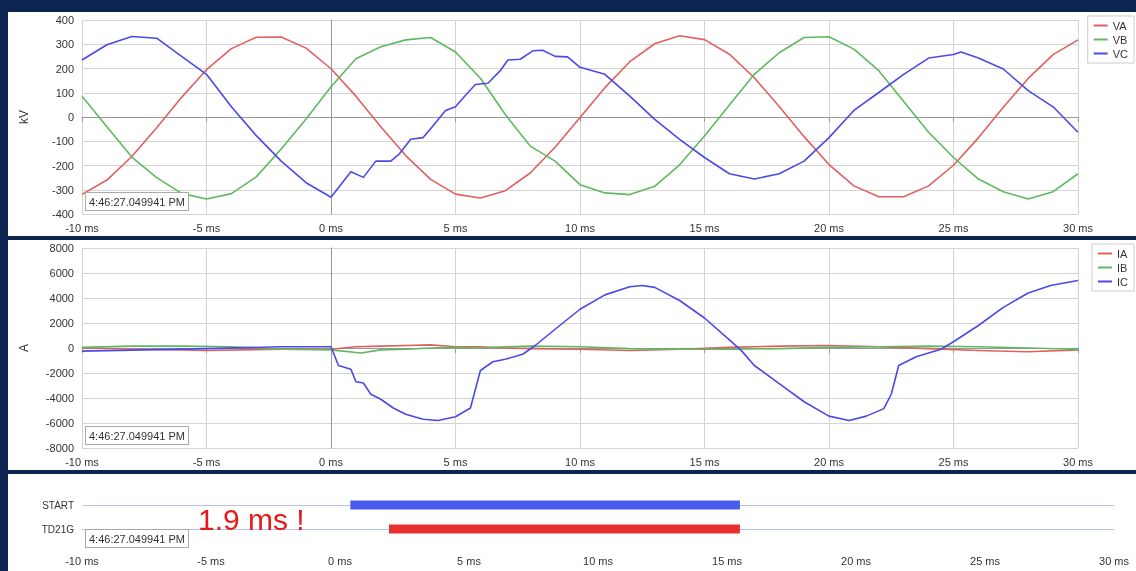  I want to click on y-tick-label: 8000, so click(61, 248).